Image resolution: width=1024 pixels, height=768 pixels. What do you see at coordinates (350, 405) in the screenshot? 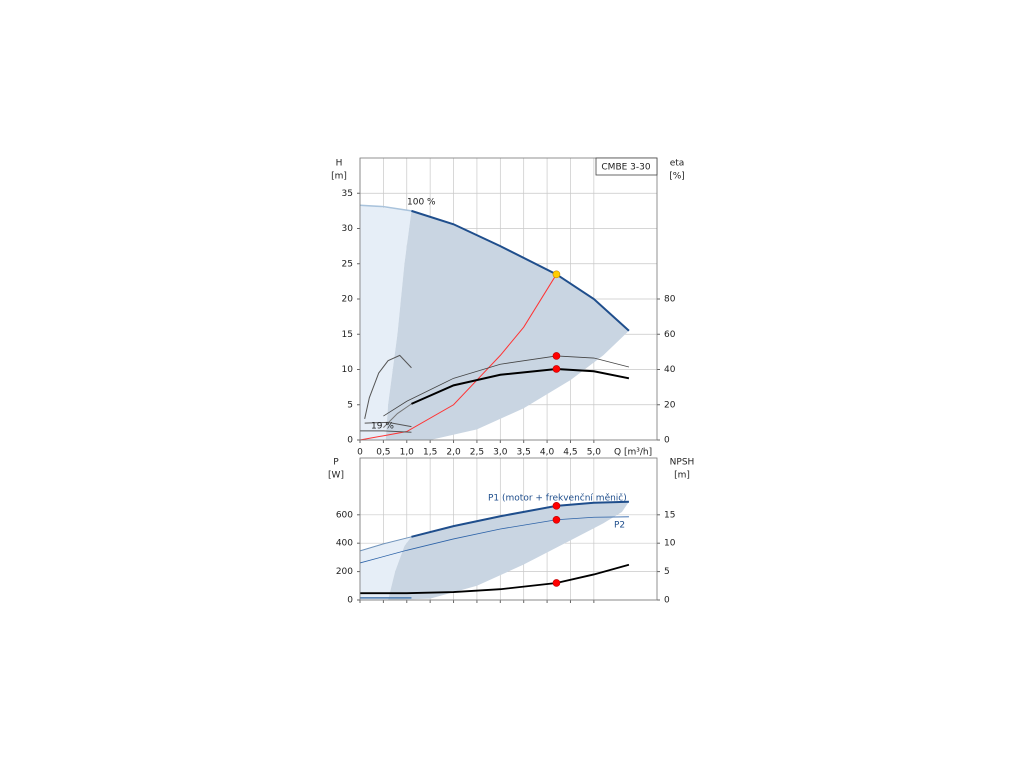
I see `y-tick-label: 5` at bounding box center [350, 405].